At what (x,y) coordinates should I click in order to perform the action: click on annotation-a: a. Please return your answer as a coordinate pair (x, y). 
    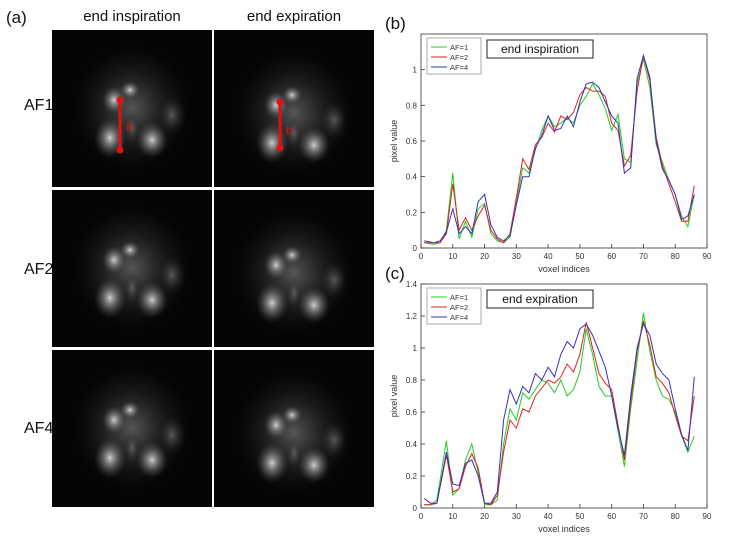
    Looking at the image, I should click on (129, 126).